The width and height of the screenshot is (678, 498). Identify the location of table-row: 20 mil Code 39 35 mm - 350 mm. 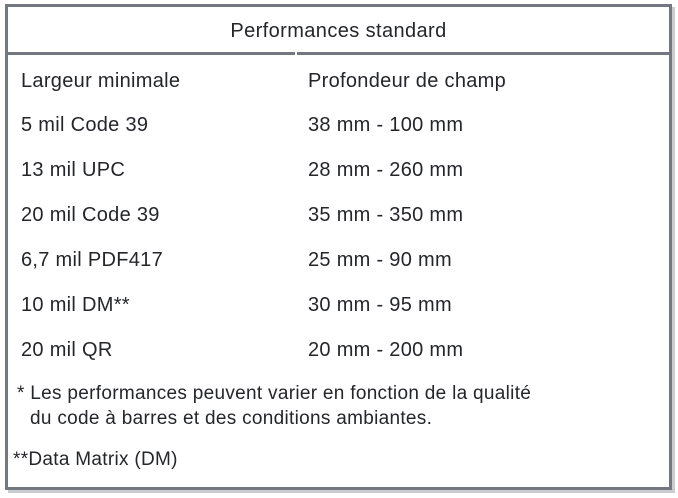
(338, 215).